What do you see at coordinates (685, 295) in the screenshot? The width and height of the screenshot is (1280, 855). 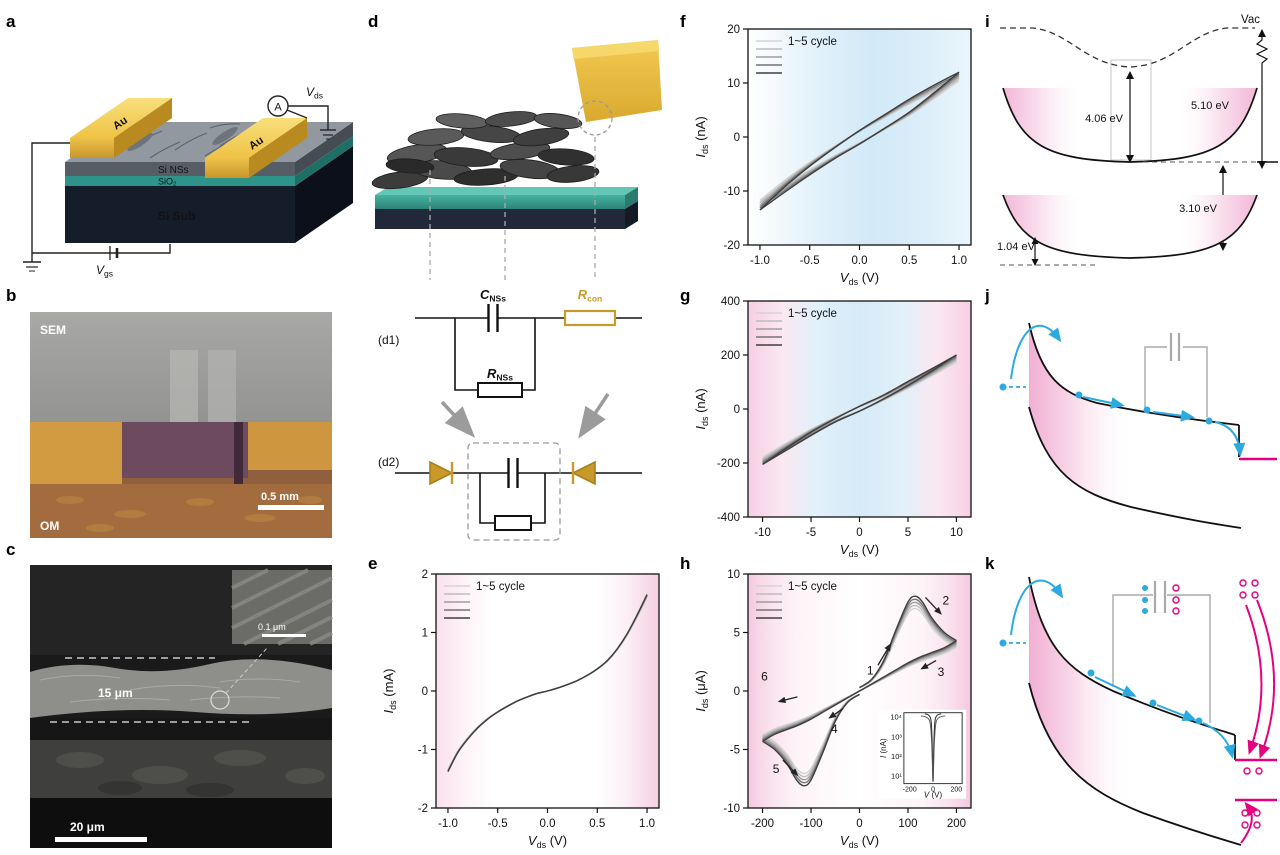 I see `panel-label-g: g` at bounding box center [685, 295].